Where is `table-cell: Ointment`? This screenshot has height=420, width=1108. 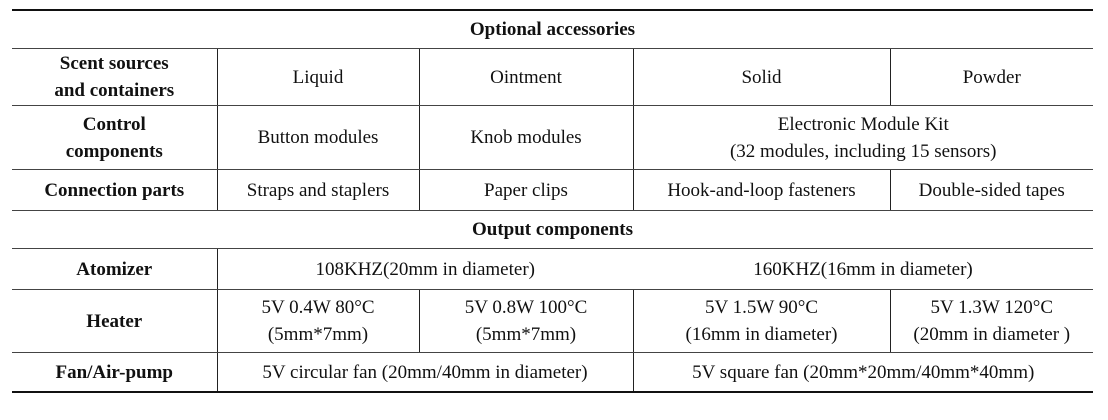
table-cell: Ointment is located at coordinates (525, 77).